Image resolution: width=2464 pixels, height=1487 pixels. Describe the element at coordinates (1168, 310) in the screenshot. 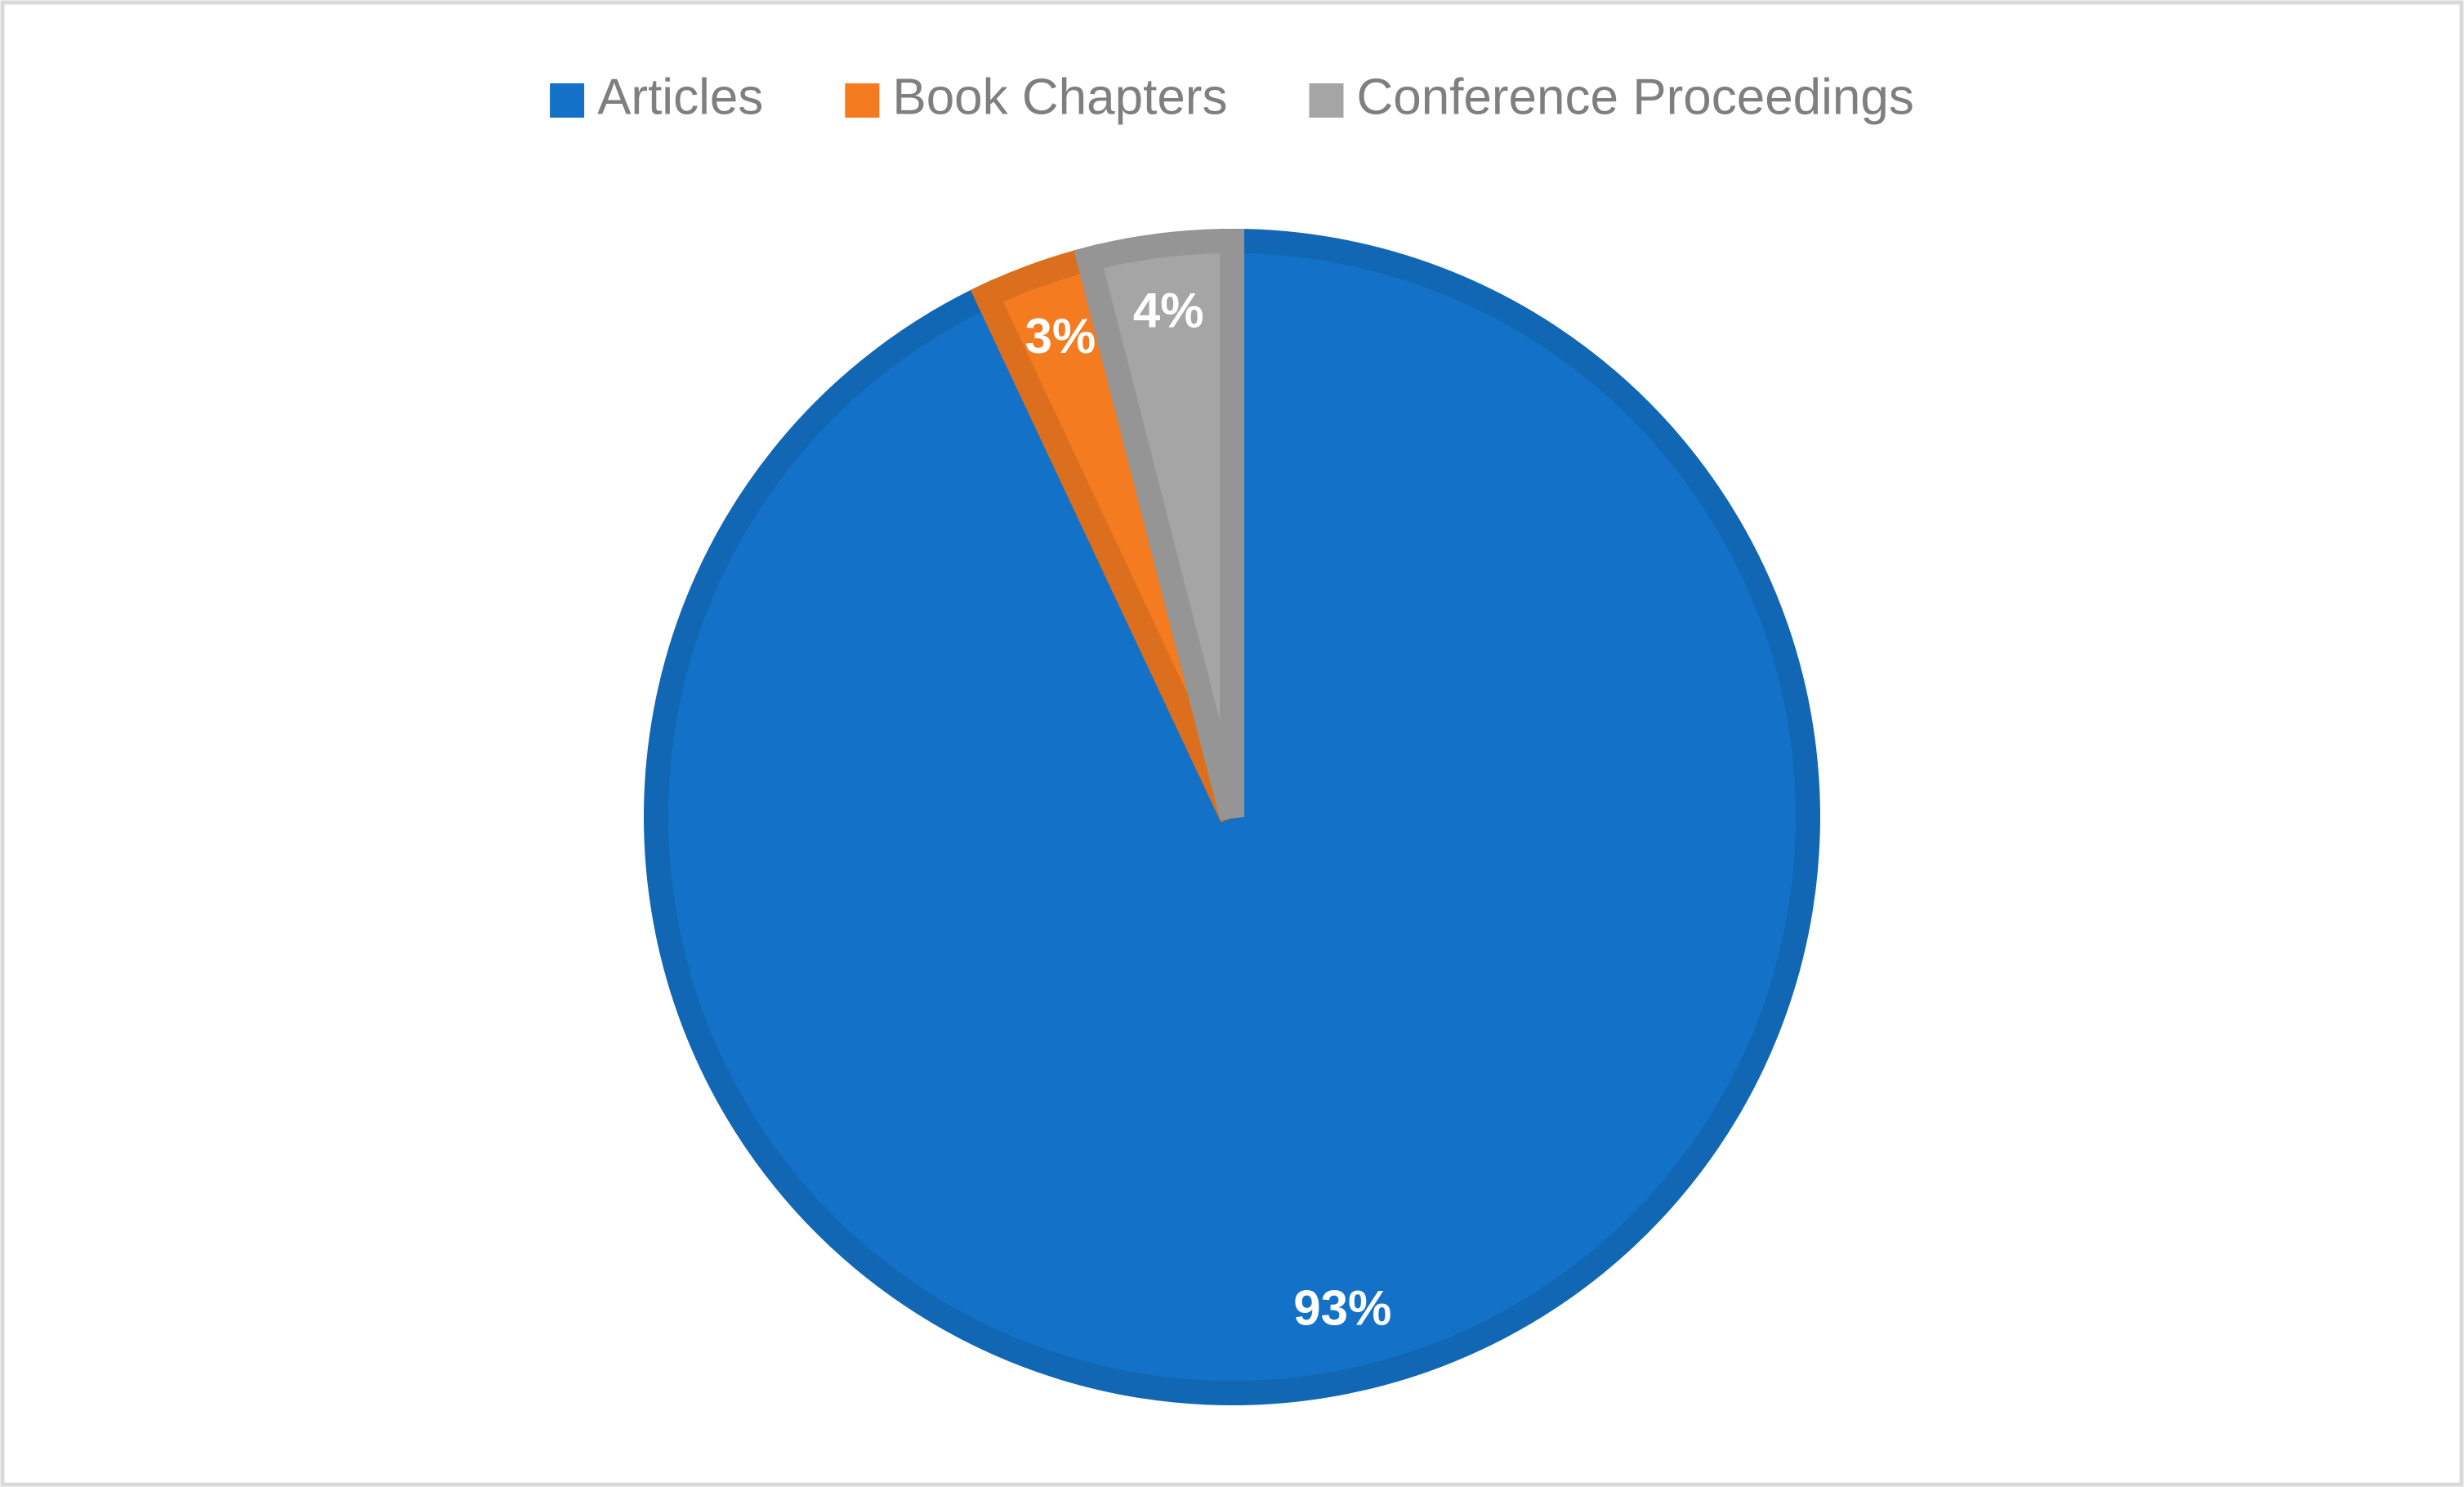

I see `value-label: 4%` at that location.